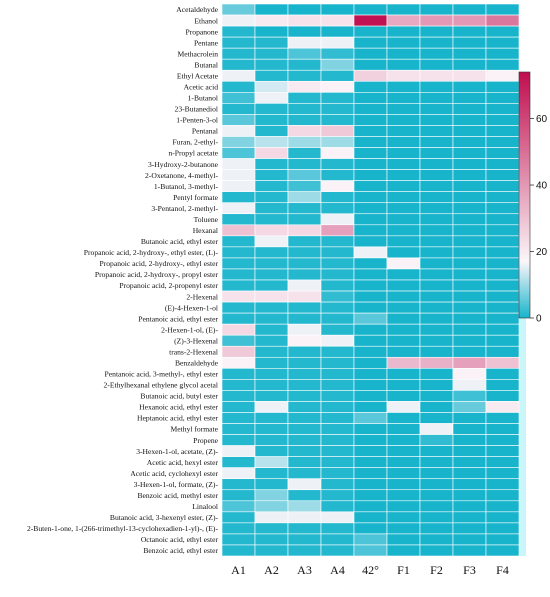  Describe the element at coordinates (206, 42) in the screenshot. I see `row-label: Pentane` at that location.